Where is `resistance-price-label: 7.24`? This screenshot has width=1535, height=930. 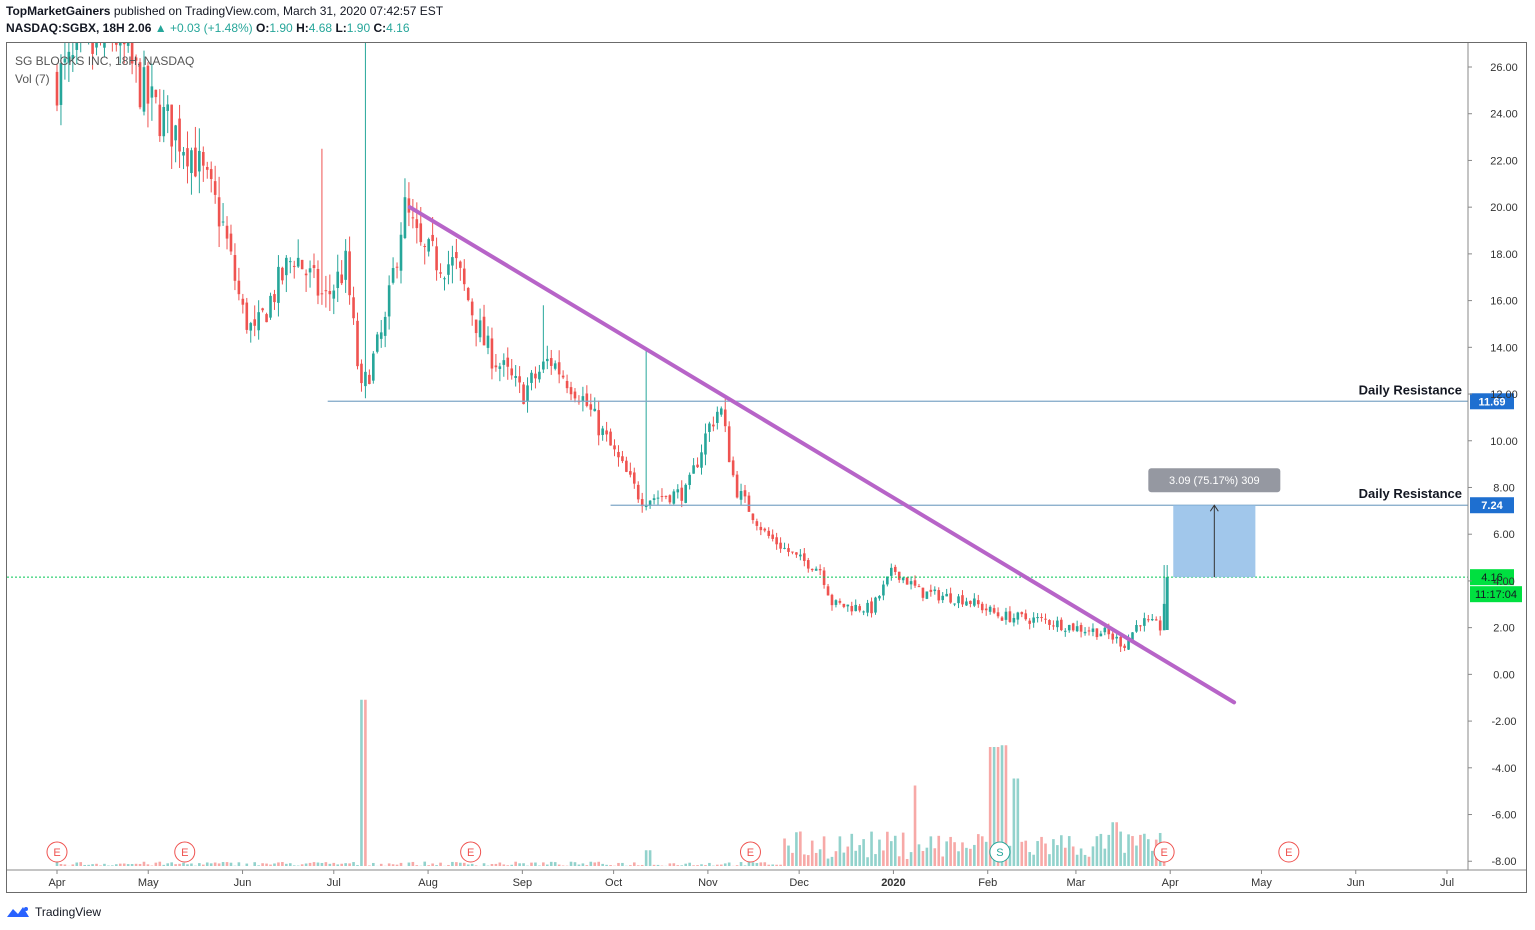 resistance-price-label: 7.24 is located at coordinates (1492, 506).